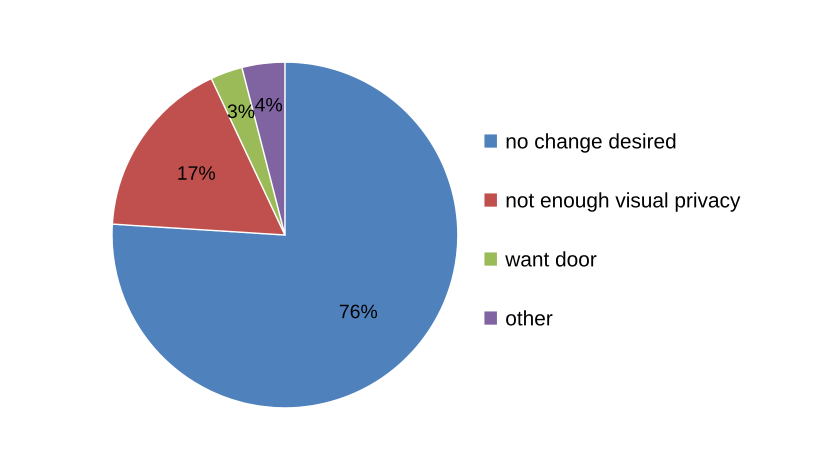 The image size is (817, 463). Describe the element at coordinates (268, 105) in the screenshot. I see `data-label: 4%` at that location.